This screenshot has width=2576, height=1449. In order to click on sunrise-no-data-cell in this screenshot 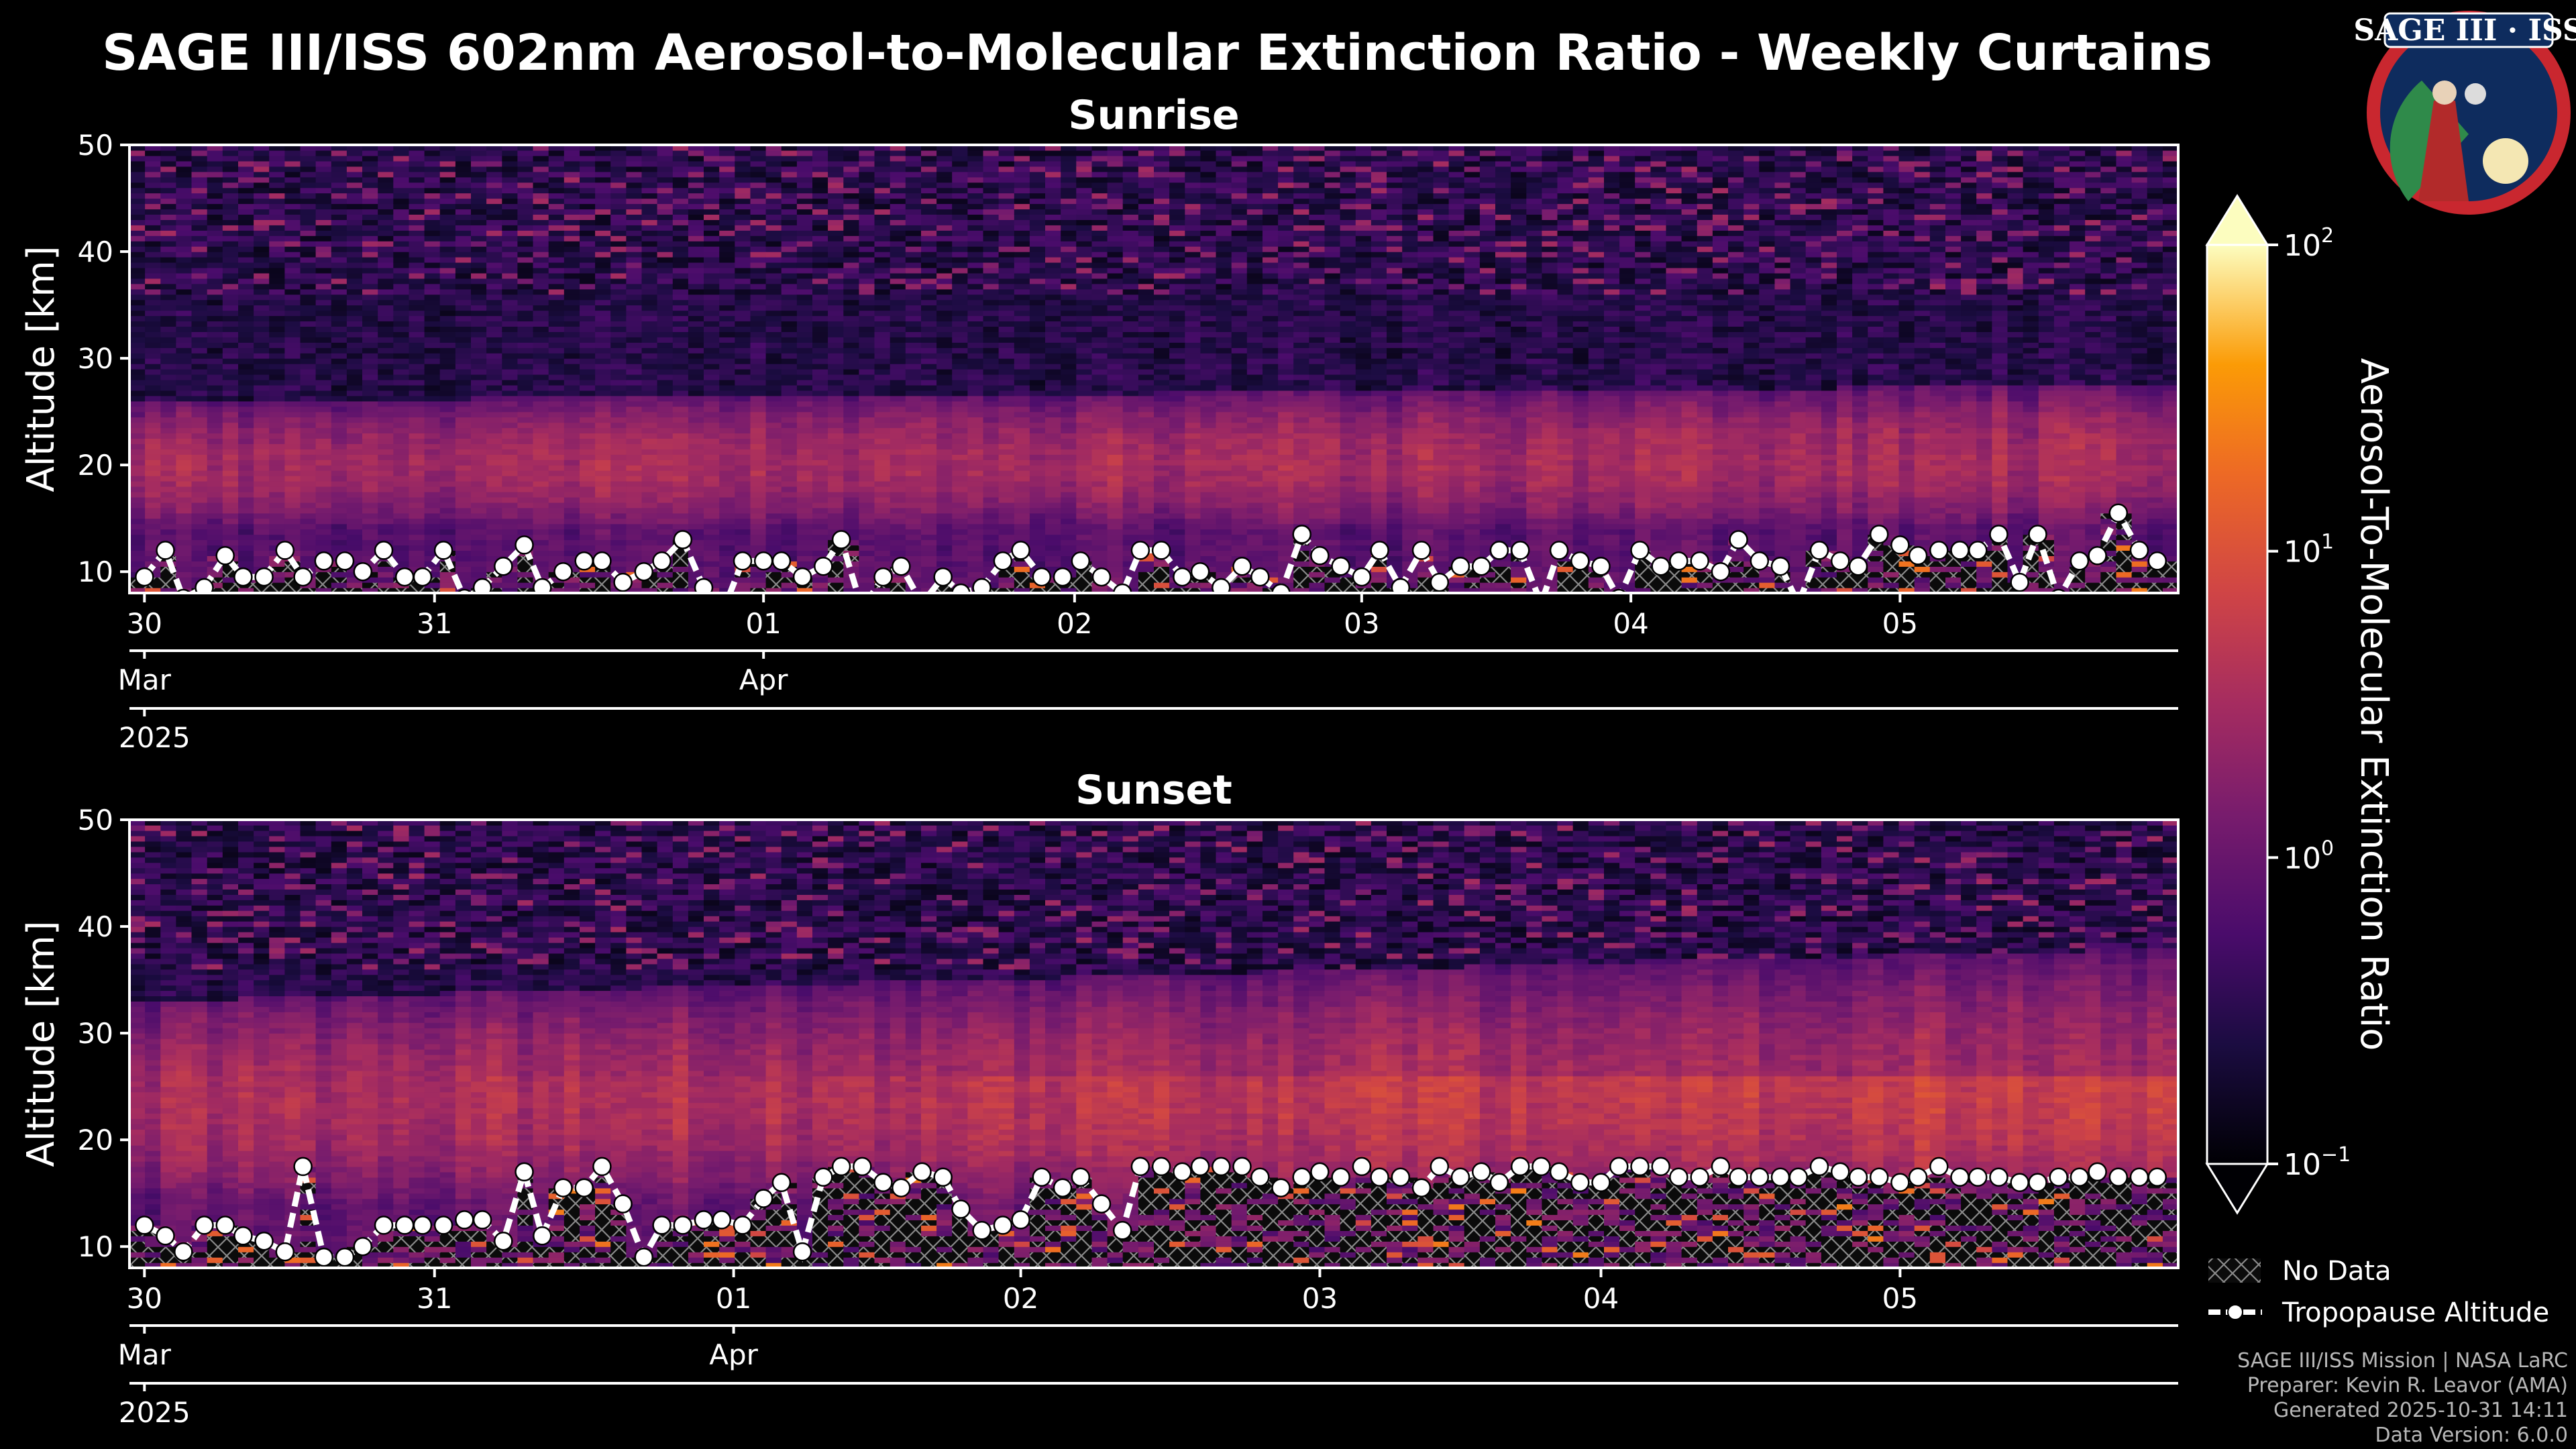, I will do `click(277, 590)`.